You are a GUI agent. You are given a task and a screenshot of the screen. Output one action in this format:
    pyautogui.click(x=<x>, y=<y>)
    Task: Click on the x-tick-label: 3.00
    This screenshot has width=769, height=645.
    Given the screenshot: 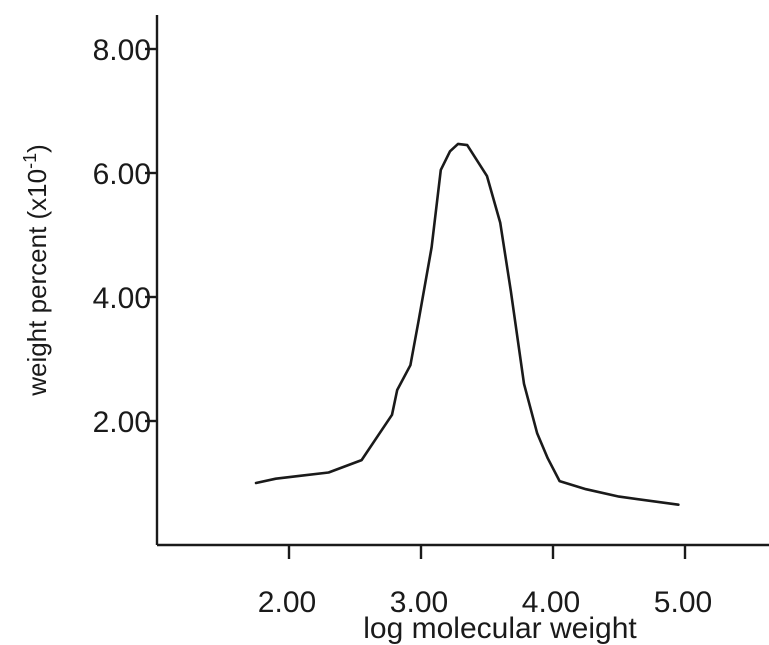 What is the action you would take?
    pyautogui.click(x=419, y=602)
    